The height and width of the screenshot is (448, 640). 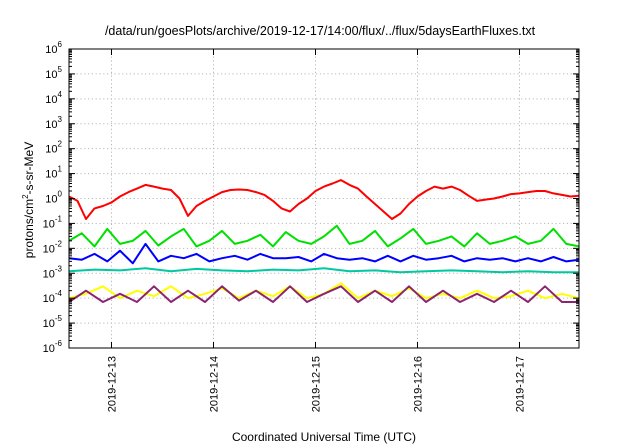 What do you see at coordinates (317, 384) in the screenshot?
I see `x-tick-label: 2019-12-15` at bounding box center [317, 384].